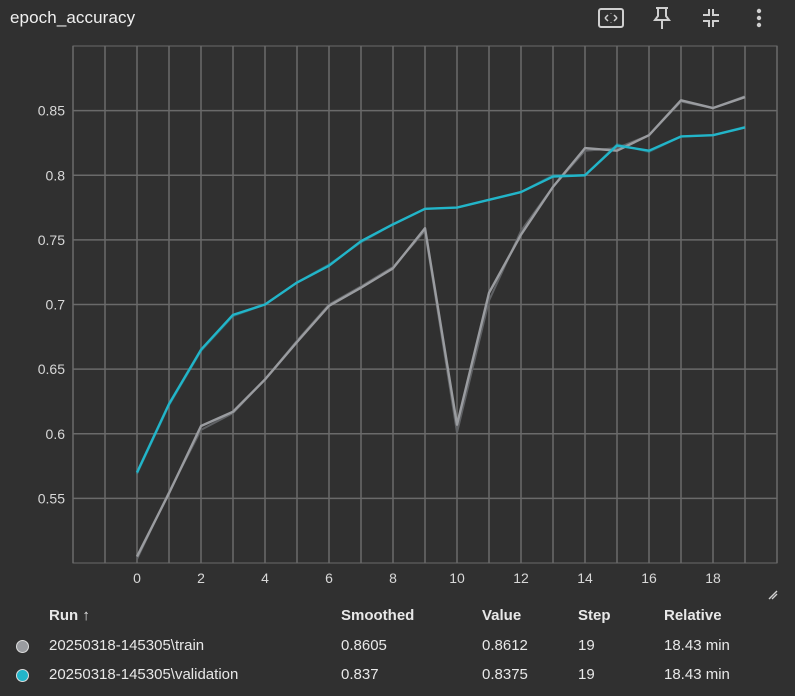 The image size is (795, 696). I want to click on x-tick-label: 18, so click(713, 578).